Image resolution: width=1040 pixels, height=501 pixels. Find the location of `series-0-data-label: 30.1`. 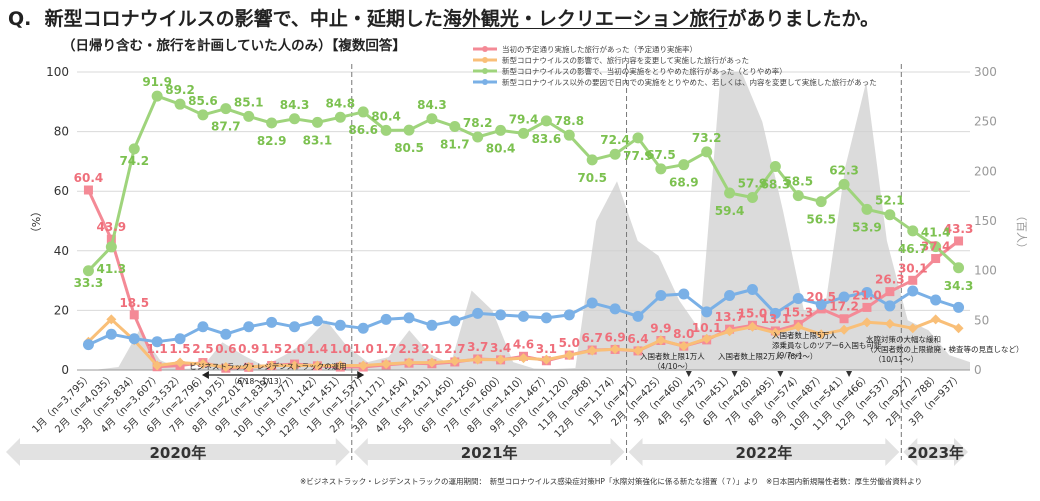

series-0-data-label: 30.1 is located at coordinates (913, 268).